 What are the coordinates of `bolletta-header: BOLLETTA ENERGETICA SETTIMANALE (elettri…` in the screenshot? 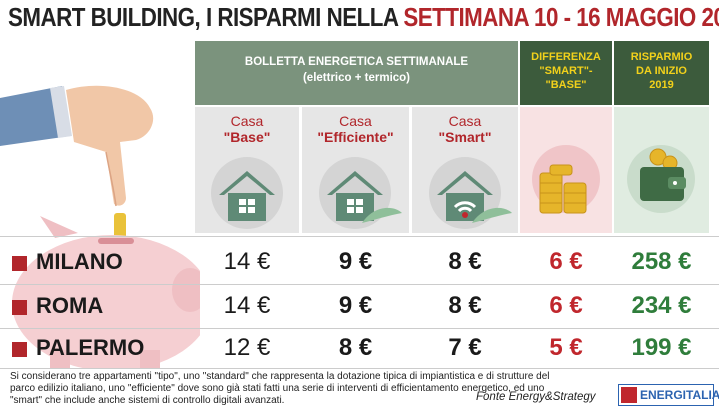 It's located at (356, 73).